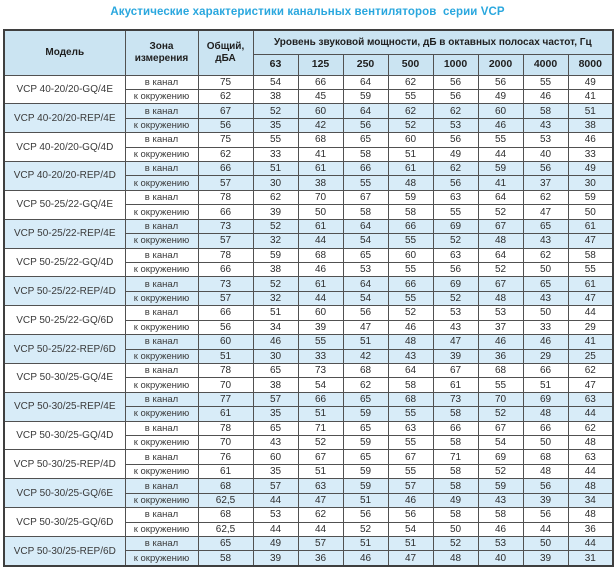 The image size is (615, 570). I want to click on level-cell-4000hz: 50, so click(545, 313).